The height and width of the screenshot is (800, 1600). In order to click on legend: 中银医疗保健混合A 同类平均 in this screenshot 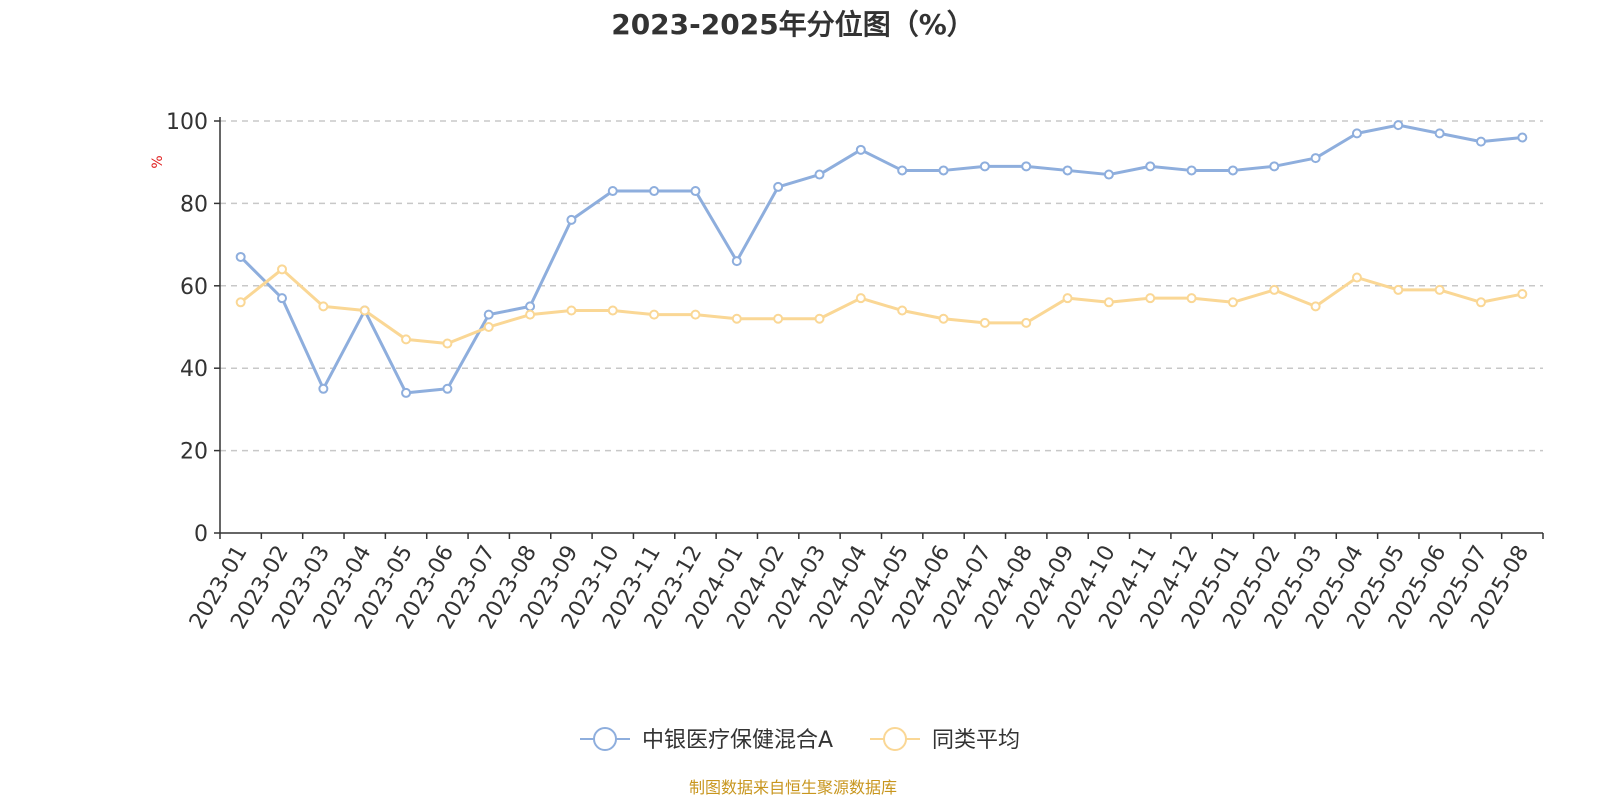, I will do `click(800, 740)`.